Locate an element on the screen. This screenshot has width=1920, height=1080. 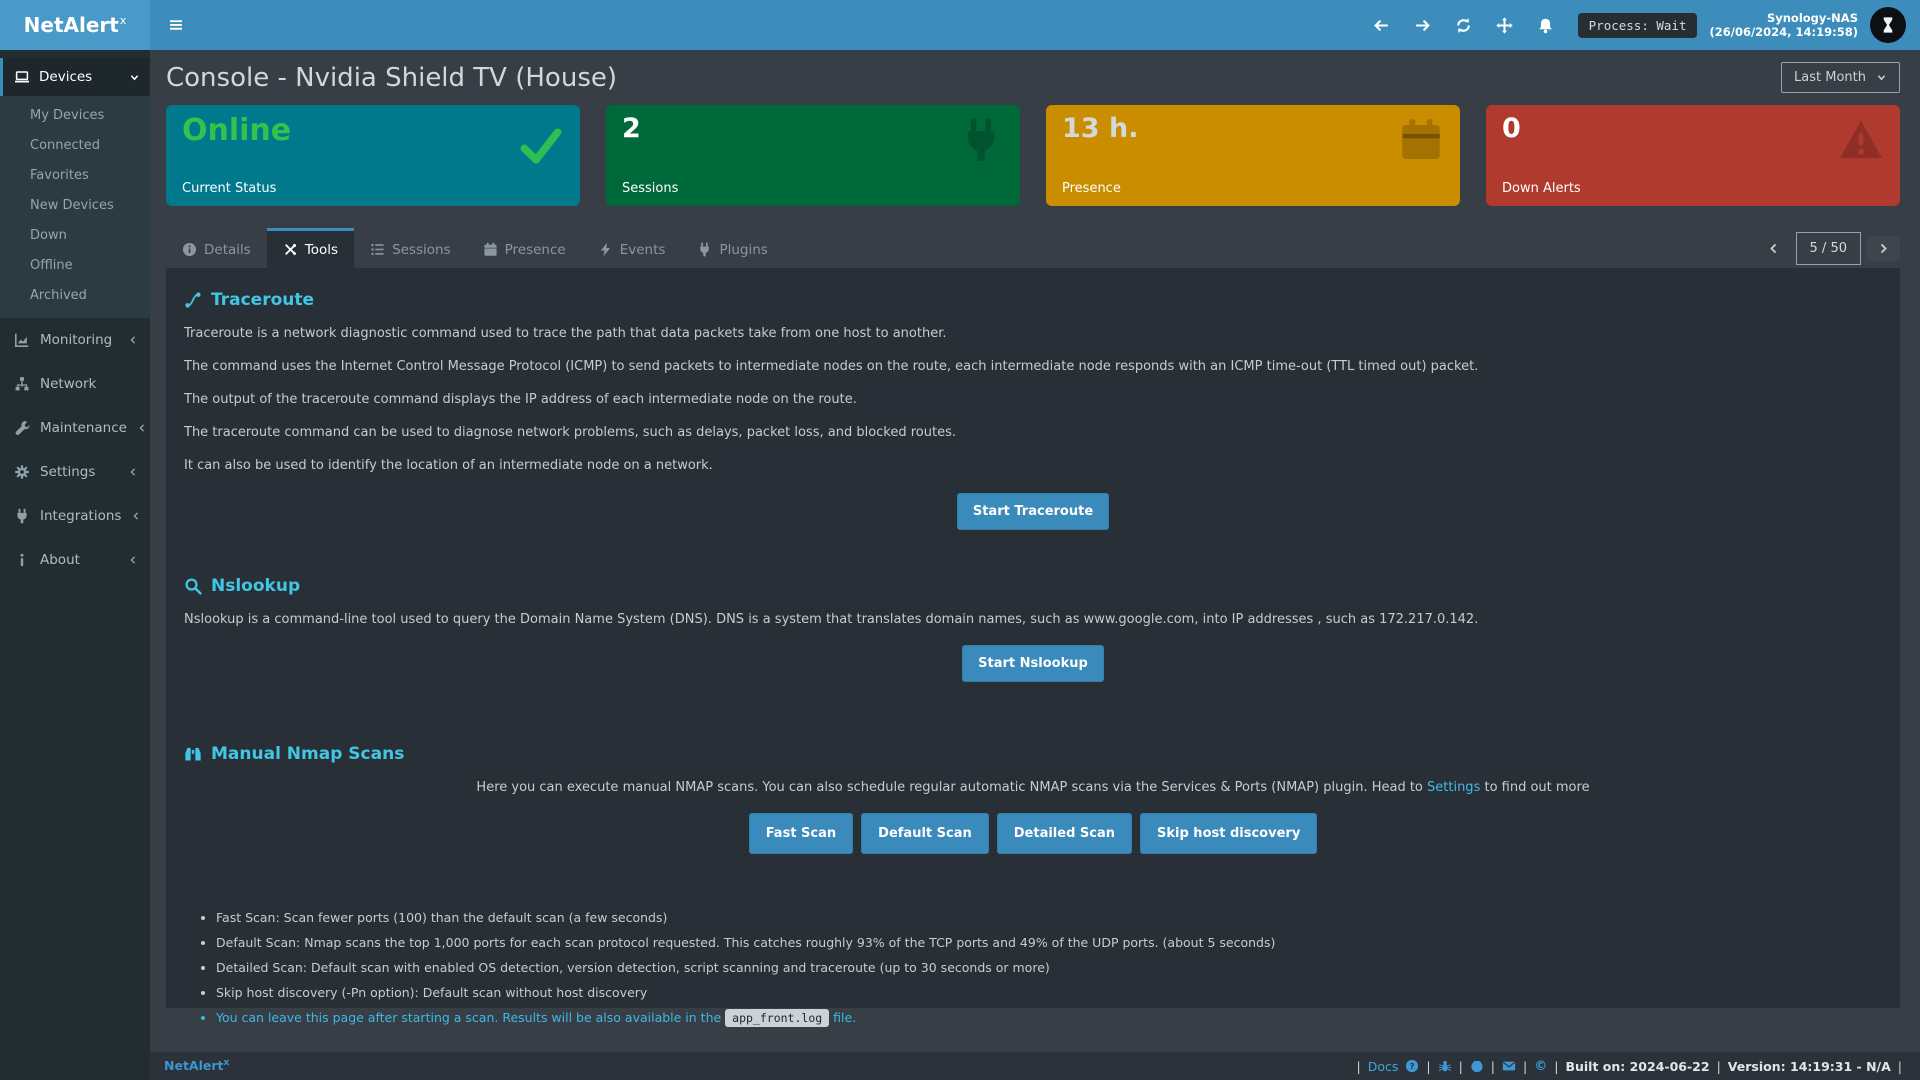
period-select-value: Last Month is located at coordinates (1830, 77).